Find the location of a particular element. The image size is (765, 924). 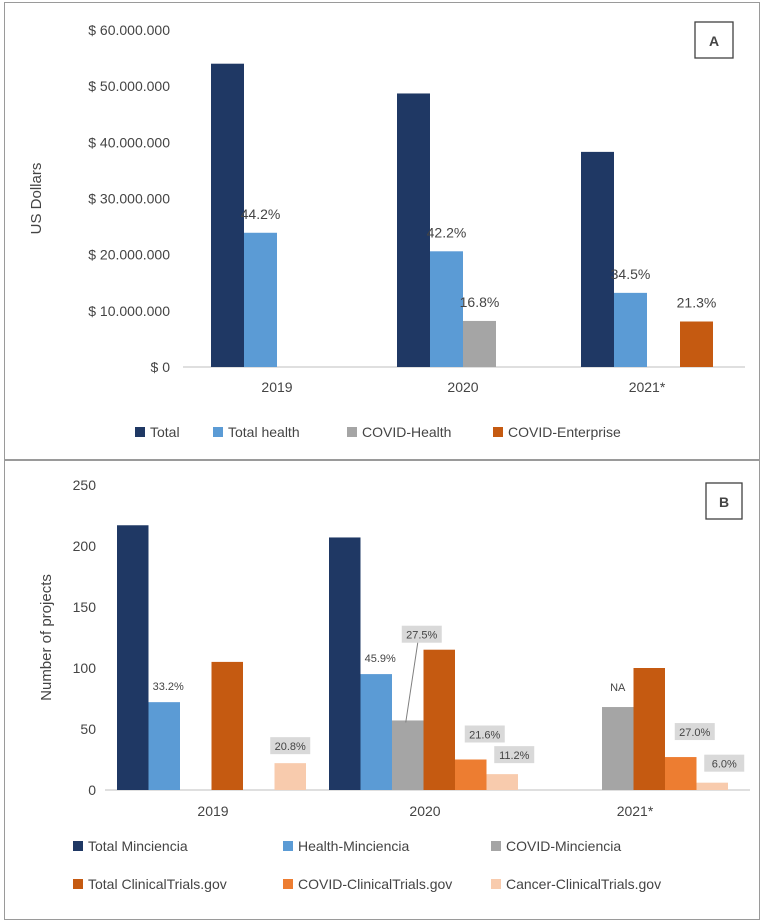

panel-label: A is located at coordinates (714, 41).